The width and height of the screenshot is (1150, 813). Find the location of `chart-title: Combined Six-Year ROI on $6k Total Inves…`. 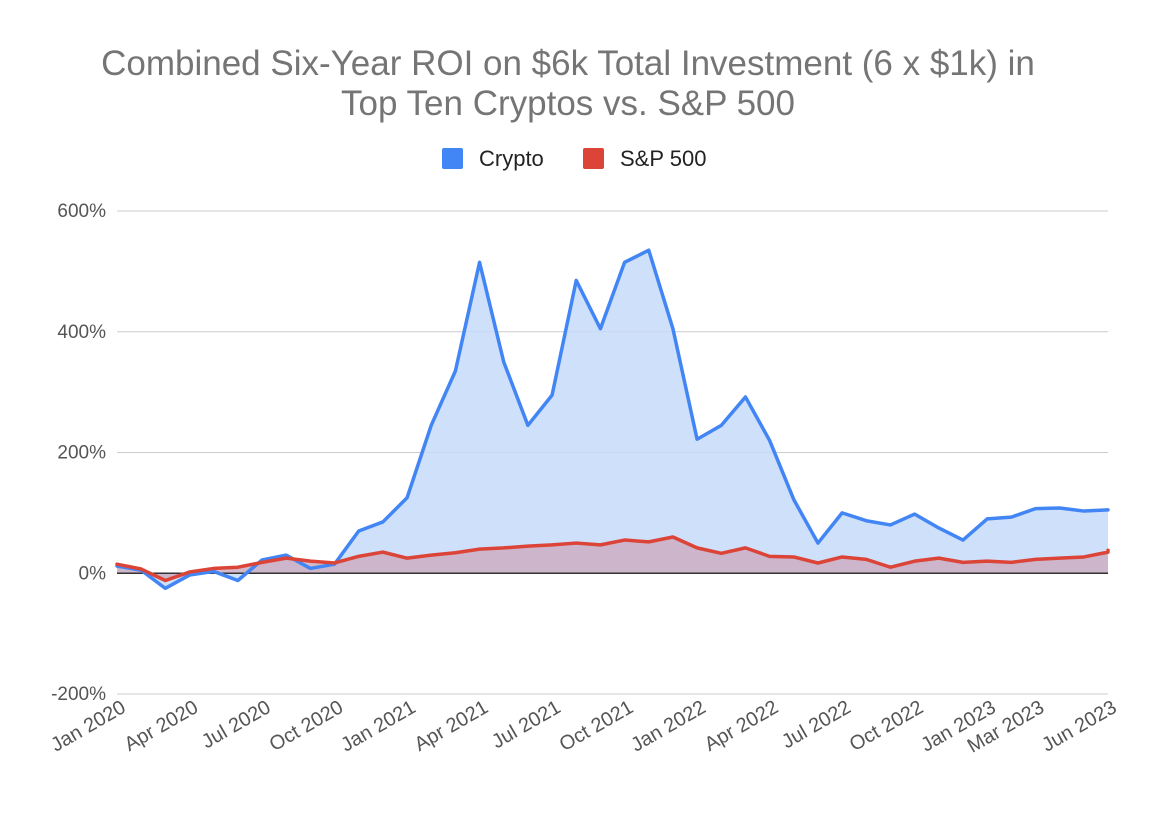

chart-title: Combined Six-Year ROI on $6k Total Inves… is located at coordinates (568, 83).